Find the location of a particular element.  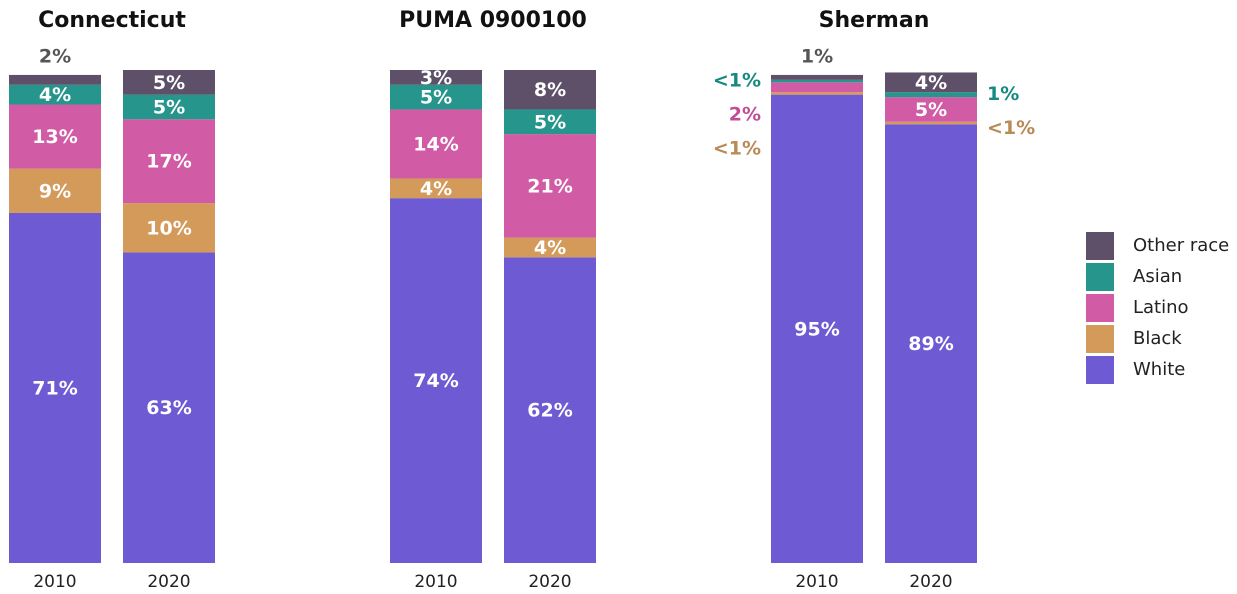

legend-label: White is located at coordinates (1159, 369).